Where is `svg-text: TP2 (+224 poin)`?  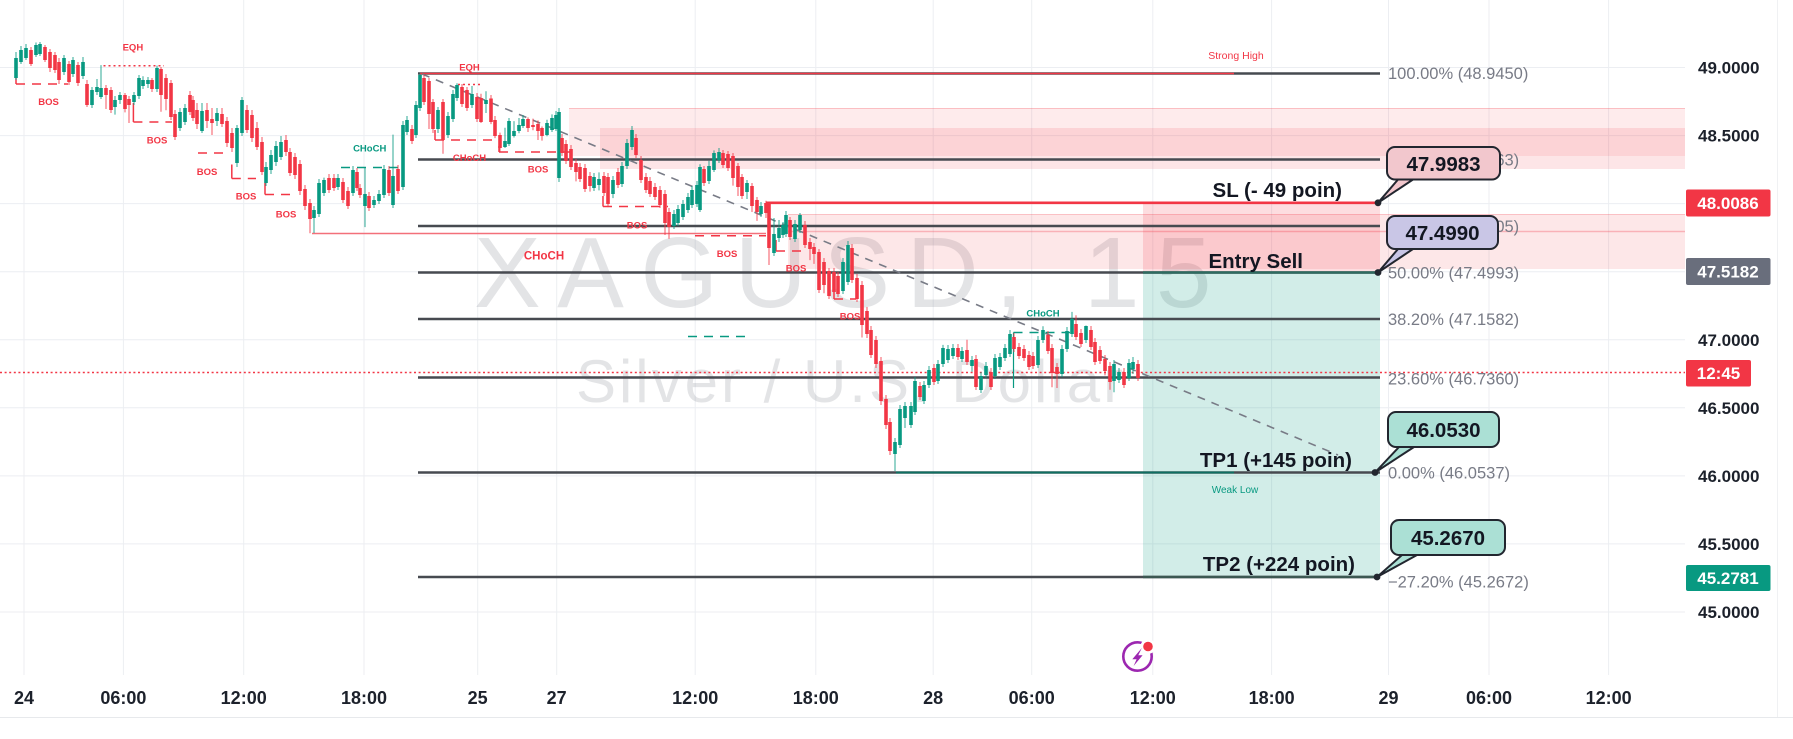 svg-text: TP2 (+224 poin) is located at coordinates (1279, 564).